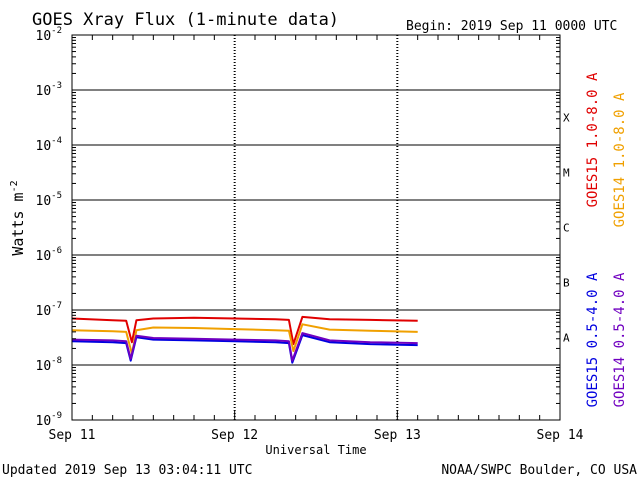  I want to click on series-layer, so click(244, 339).